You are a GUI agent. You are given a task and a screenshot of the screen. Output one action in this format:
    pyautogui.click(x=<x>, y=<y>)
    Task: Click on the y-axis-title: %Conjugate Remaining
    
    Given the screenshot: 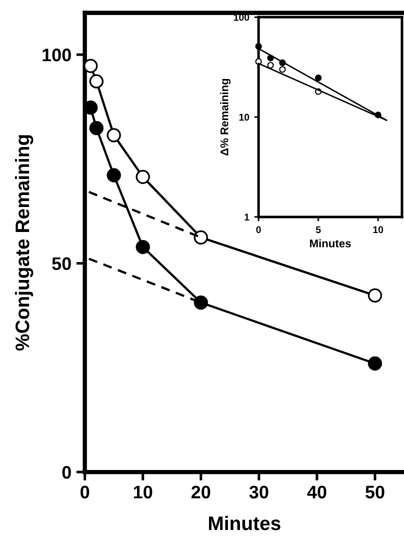 What is the action you would take?
    pyautogui.click(x=24, y=243)
    